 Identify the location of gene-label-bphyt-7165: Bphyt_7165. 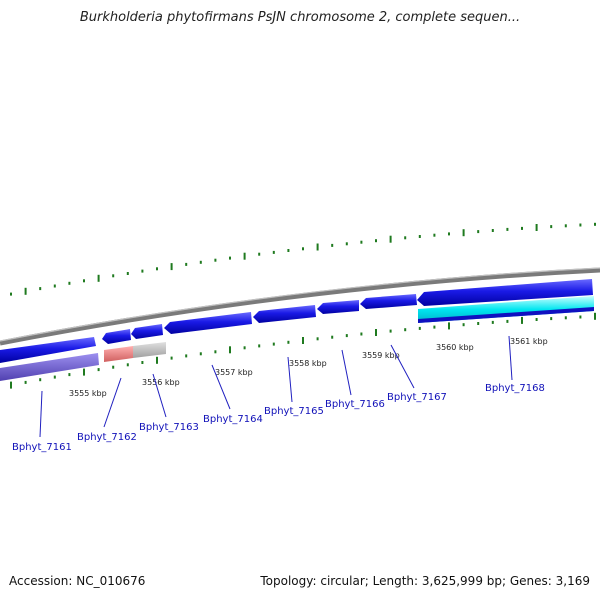
(294, 411).